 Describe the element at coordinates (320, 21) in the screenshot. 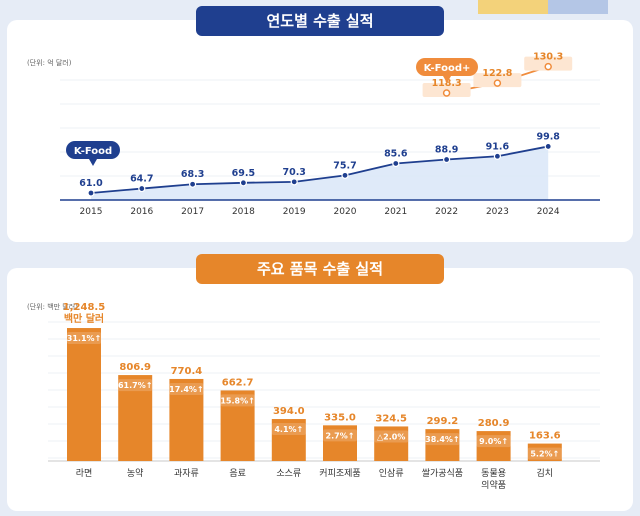

I see `yearly-export-title: 연도별 수출 실적` at that location.